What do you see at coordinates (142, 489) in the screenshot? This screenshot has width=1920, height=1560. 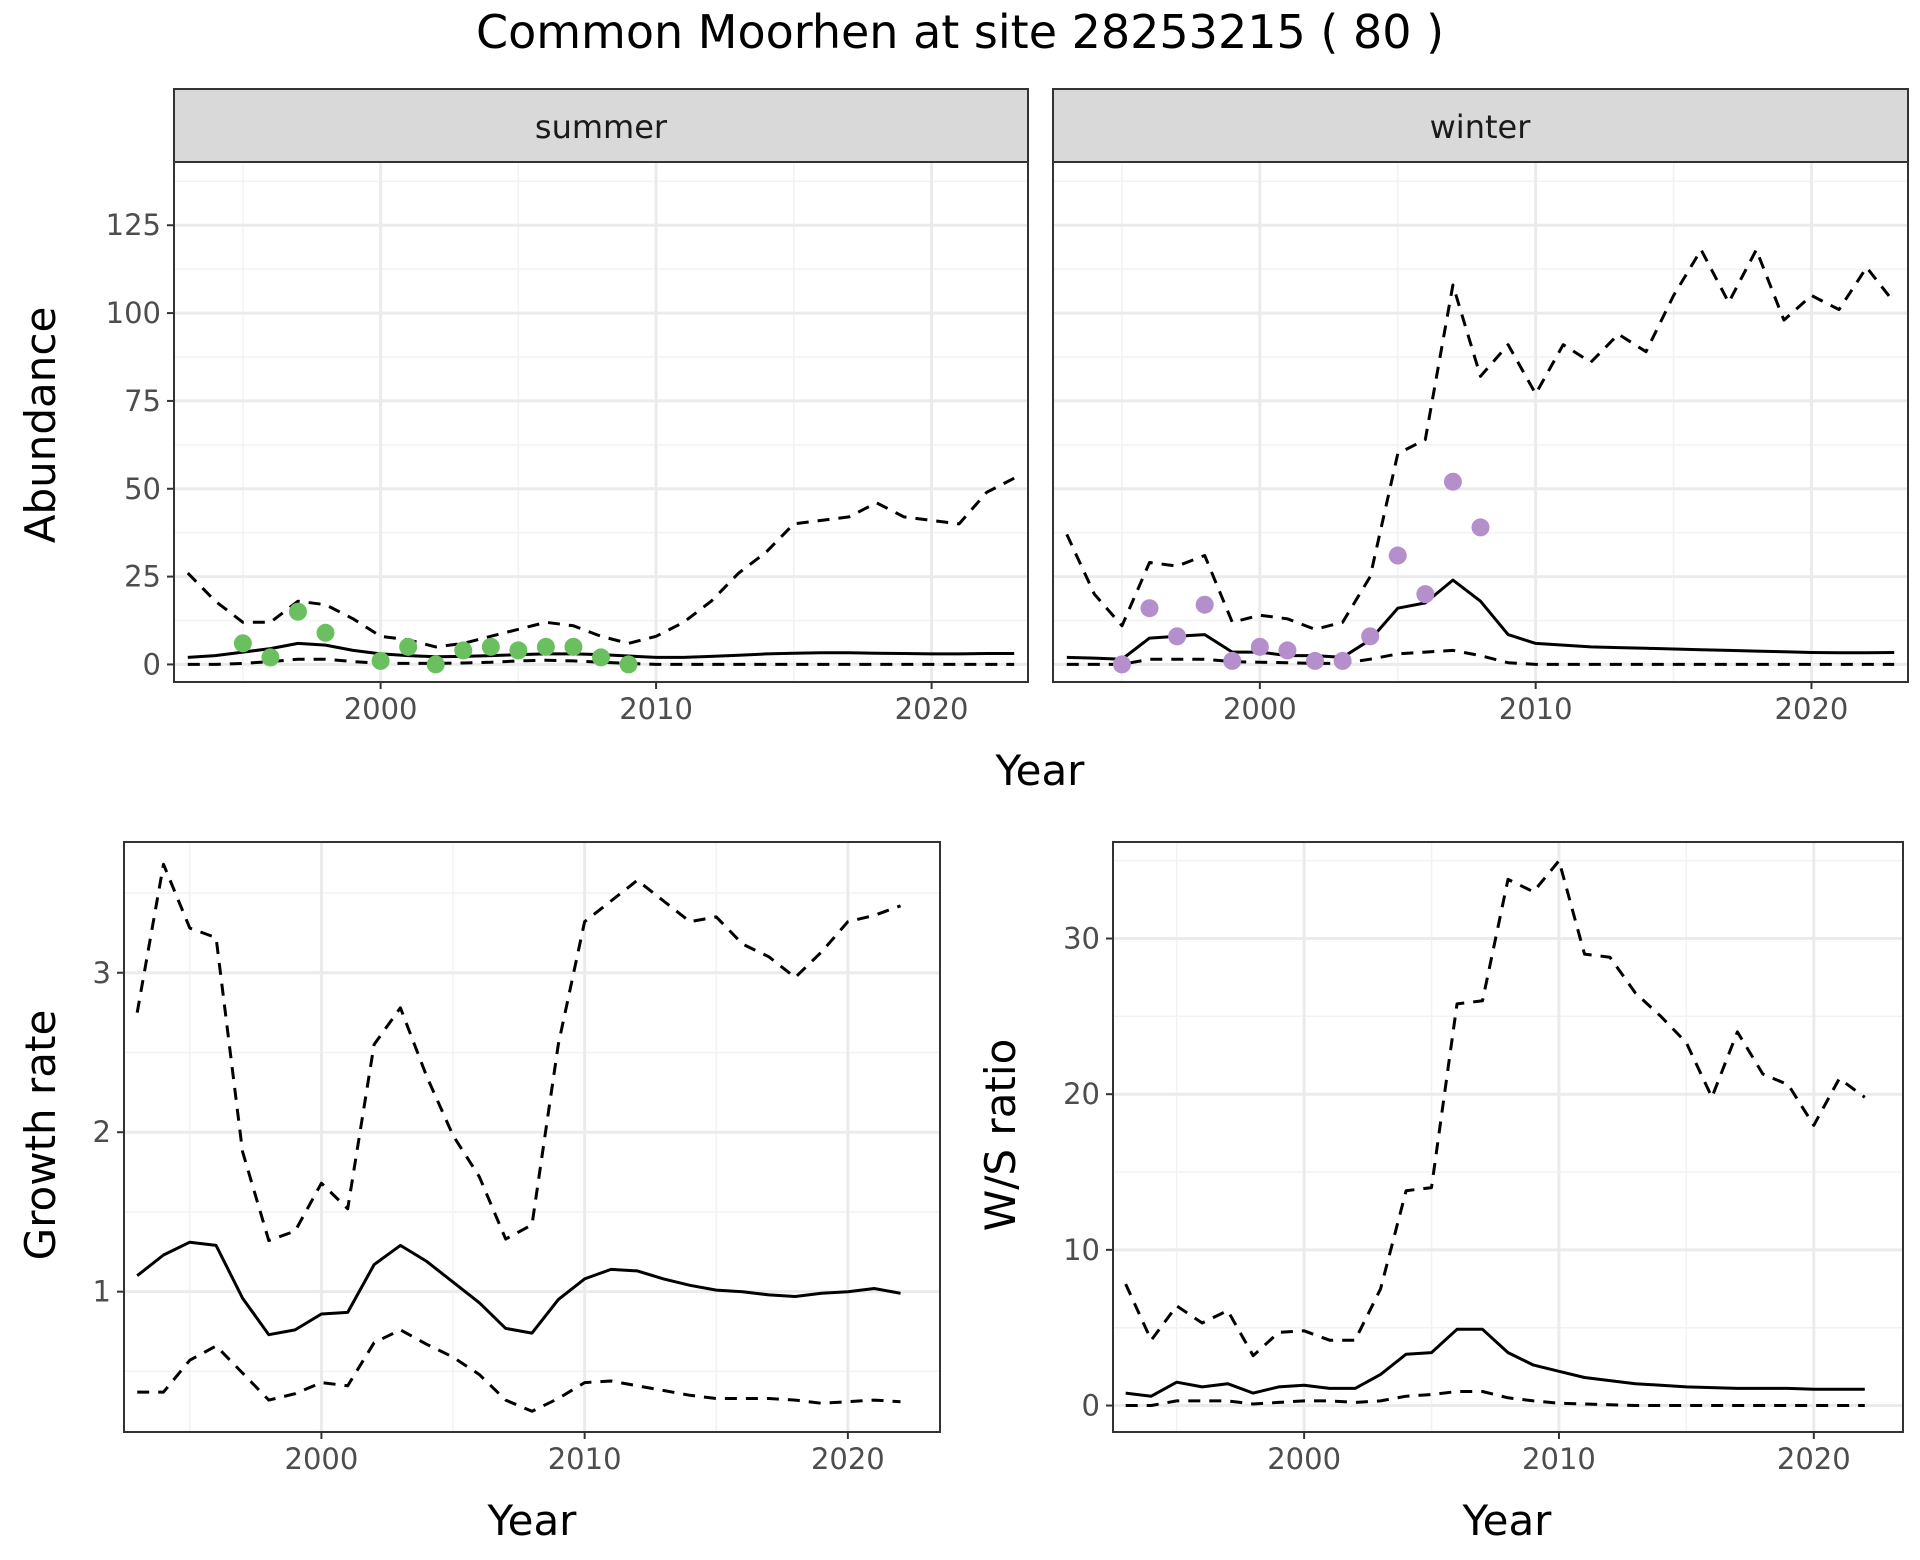 I see `y-tick-label: 50` at bounding box center [142, 489].